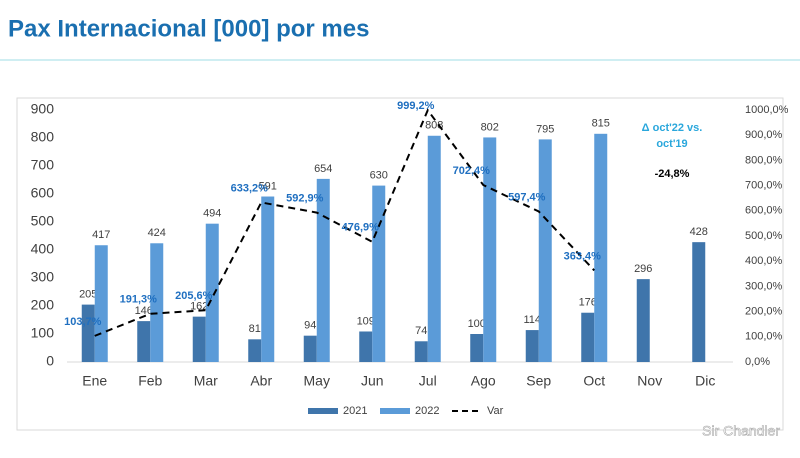 The height and width of the screenshot is (458, 800). Describe the element at coordinates (43, 305) in the screenshot. I see `y-tick-label: 200` at that location.